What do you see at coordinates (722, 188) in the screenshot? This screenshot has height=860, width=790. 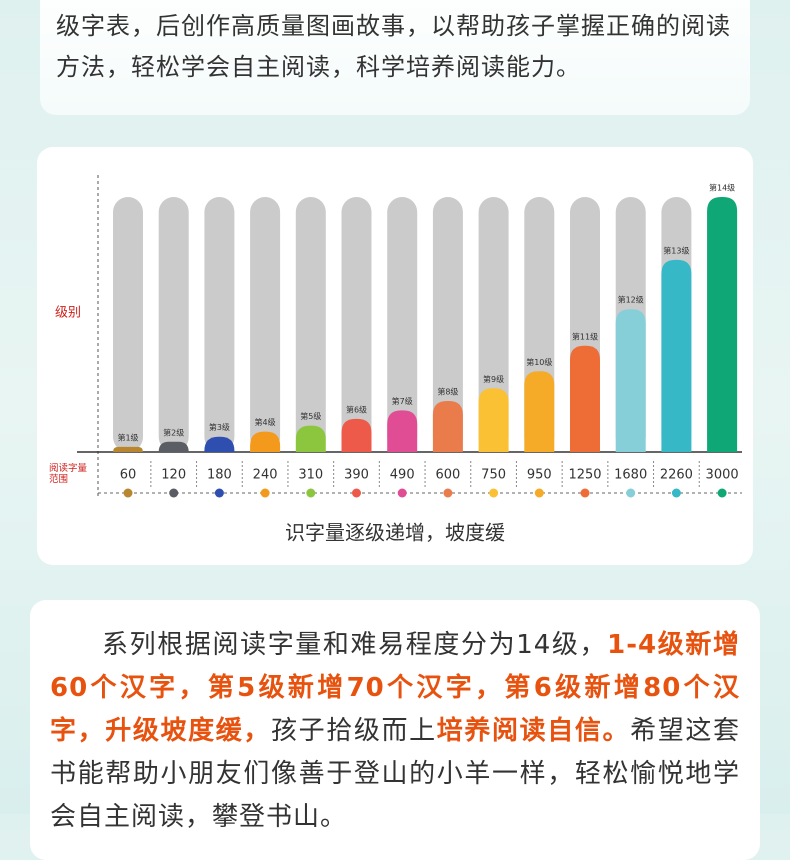 I see `bar-level-label: 第14级` at bounding box center [722, 188].